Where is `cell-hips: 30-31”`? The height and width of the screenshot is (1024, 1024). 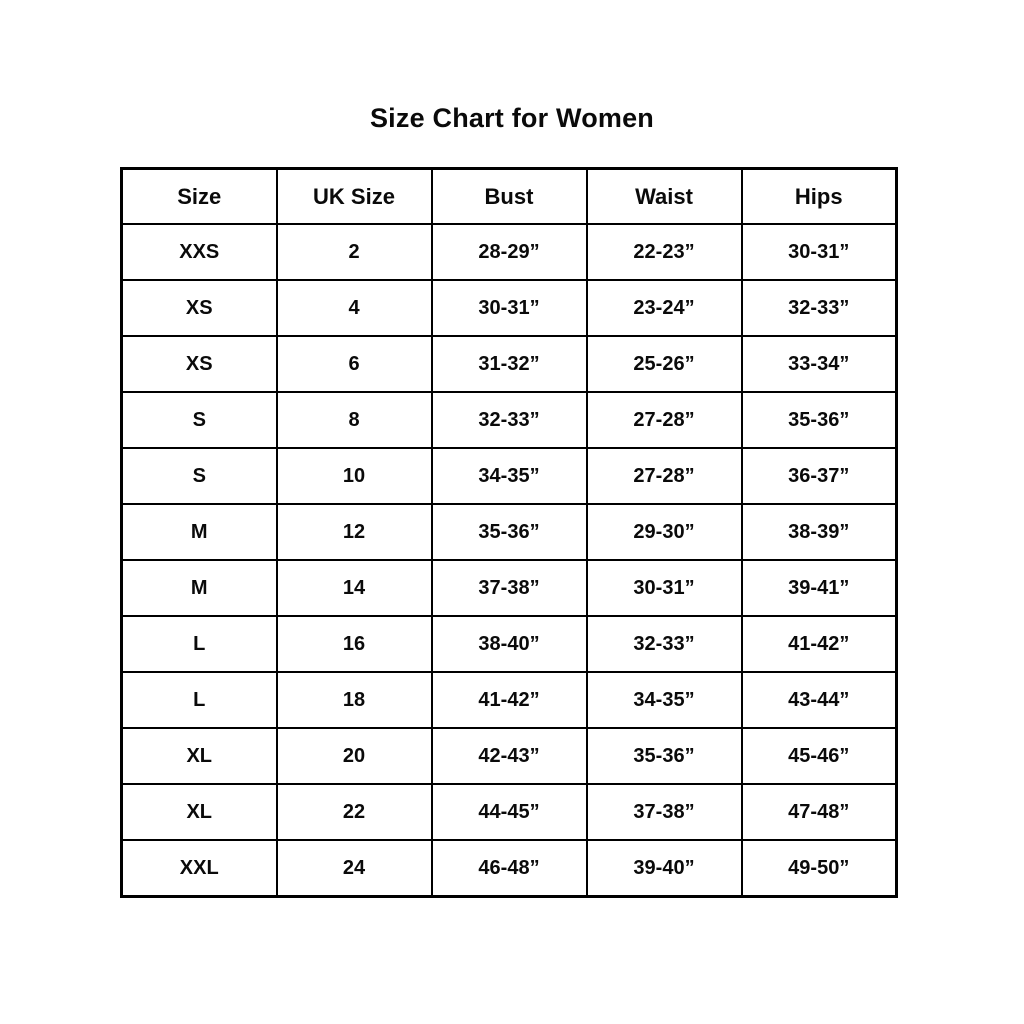
cell-hips: 30-31” is located at coordinates (819, 252).